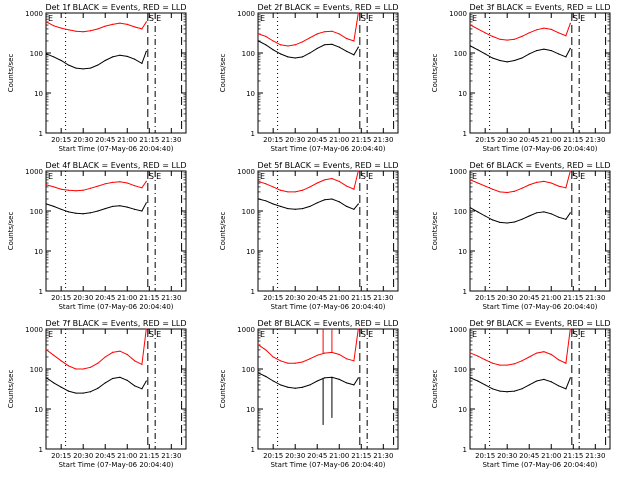  I want to click on events-series-line, so click(520, 215).